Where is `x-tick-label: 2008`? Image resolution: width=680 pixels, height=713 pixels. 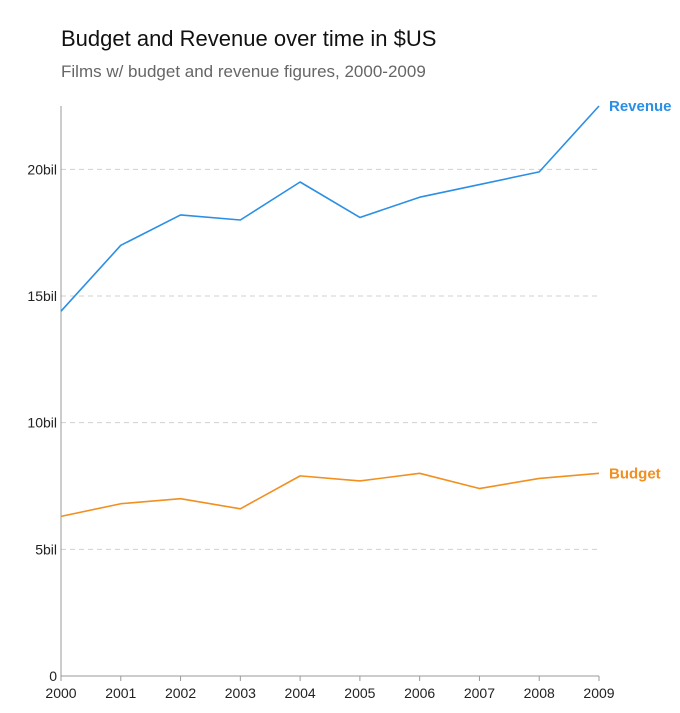
x-tick-label: 2008 is located at coordinates (539, 693).